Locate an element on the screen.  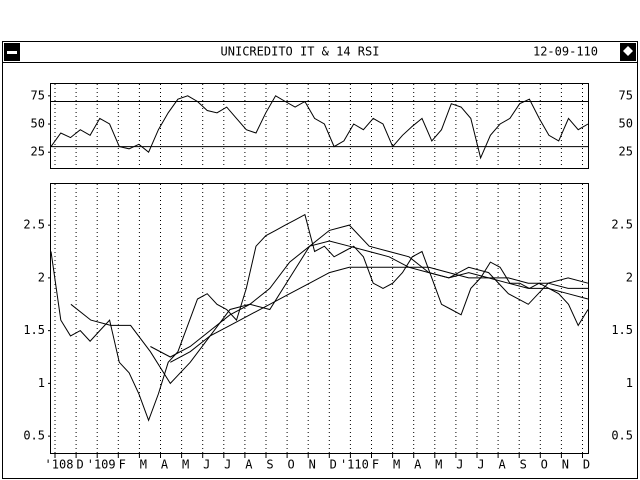
y-tick-label: 25 is located at coordinates (38, 152).